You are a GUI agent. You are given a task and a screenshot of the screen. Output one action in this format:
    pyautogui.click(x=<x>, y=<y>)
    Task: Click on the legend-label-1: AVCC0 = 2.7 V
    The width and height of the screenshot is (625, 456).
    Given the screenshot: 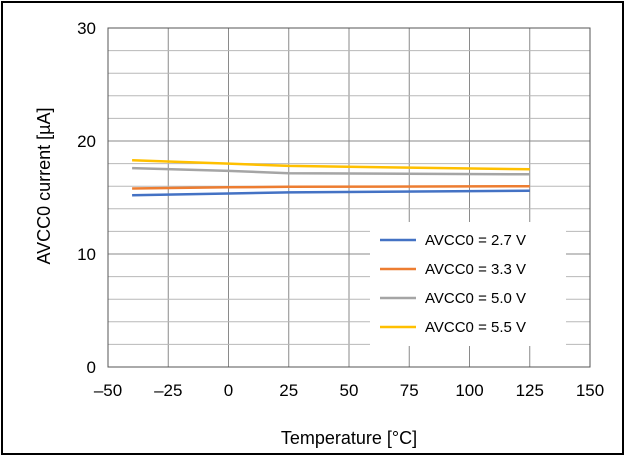 What is the action you would take?
    pyautogui.click(x=475, y=240)
    